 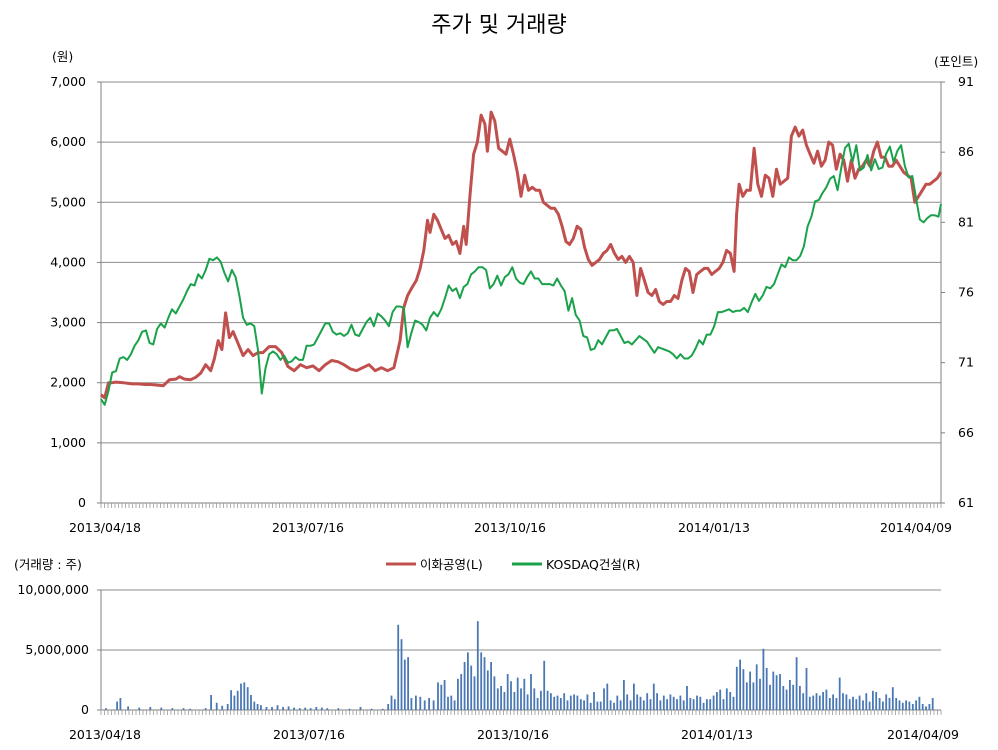 What do you see at coordinates (513, 734) in the screenshot?
I see `volume-x-tick-label: 2013/10/16` at bounding box center [513, 734].